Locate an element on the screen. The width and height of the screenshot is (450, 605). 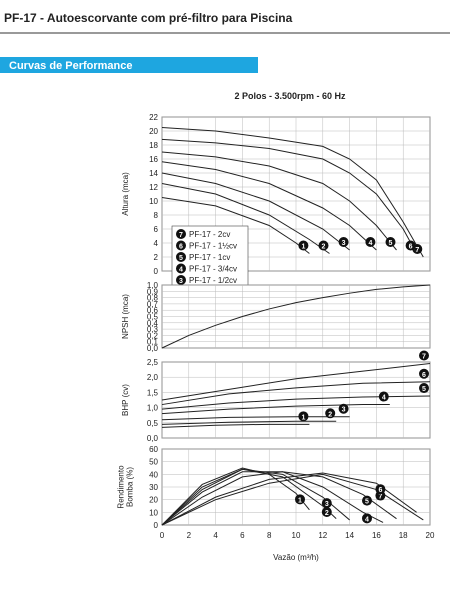
y-tick-label: 0,6 is located at coordinates (153, 310).